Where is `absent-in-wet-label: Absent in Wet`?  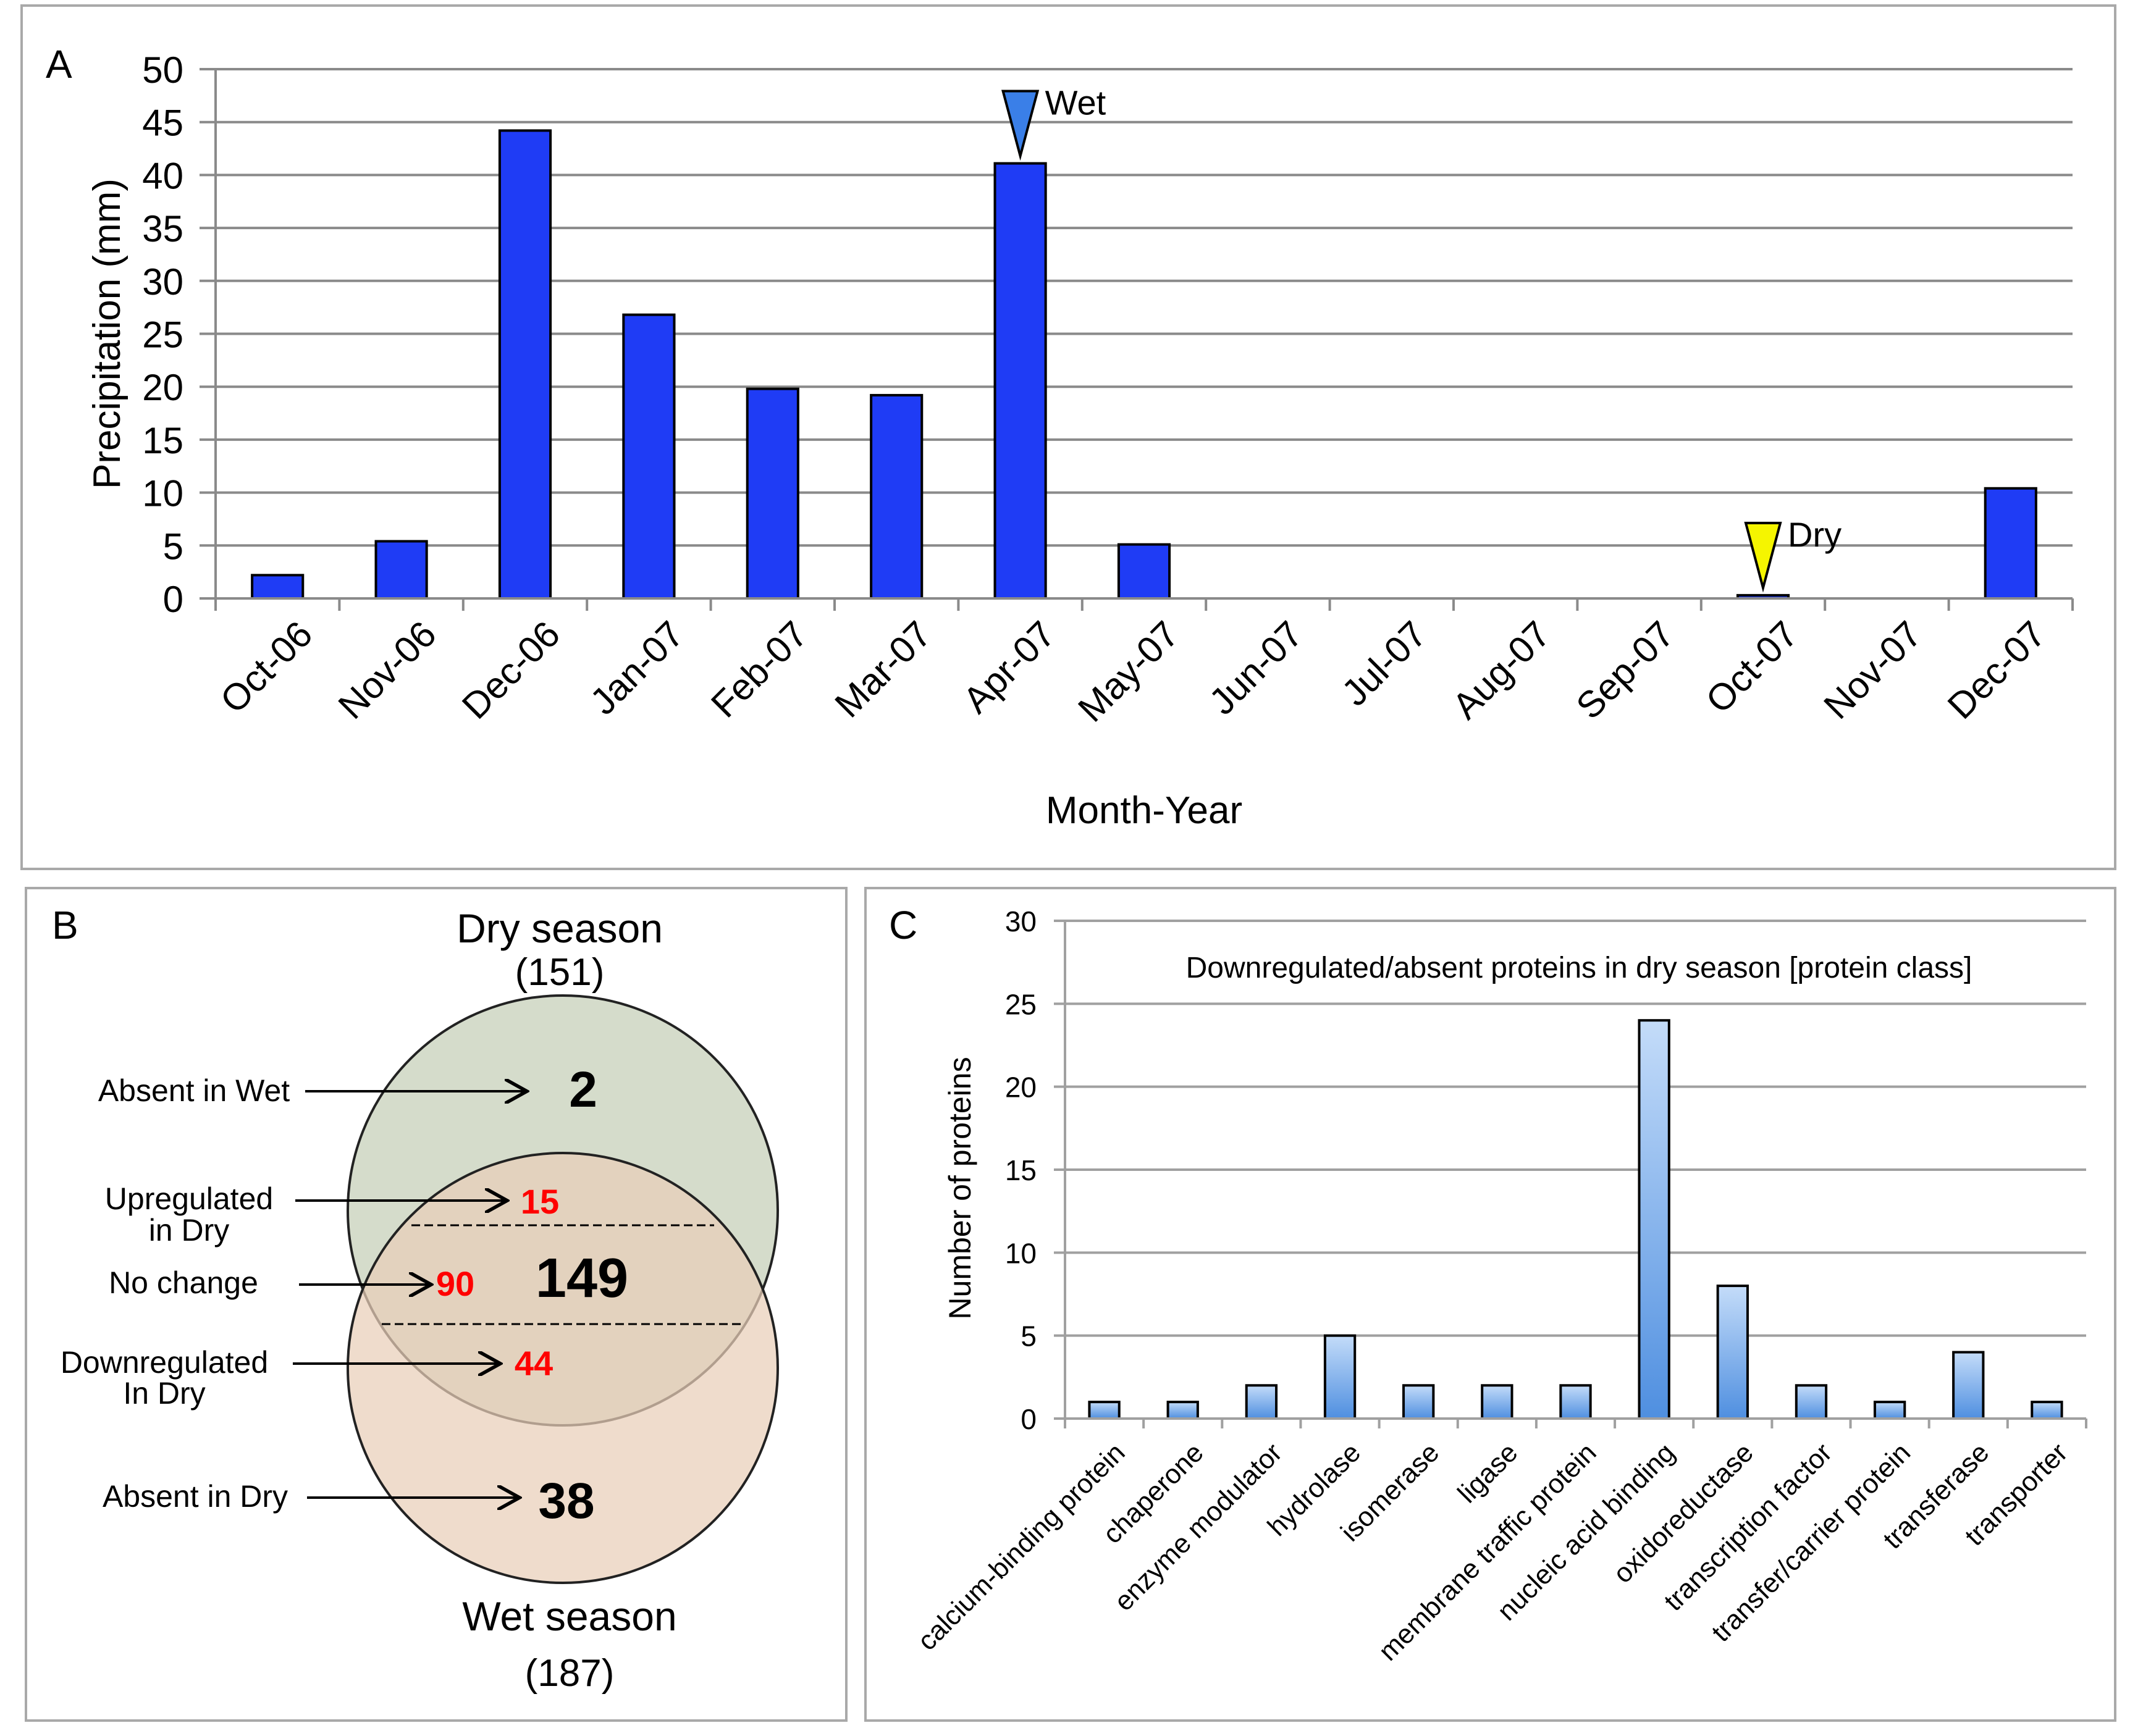
absent-in-wet-label: Absent in Wet is located at coordinates (194, 1090).